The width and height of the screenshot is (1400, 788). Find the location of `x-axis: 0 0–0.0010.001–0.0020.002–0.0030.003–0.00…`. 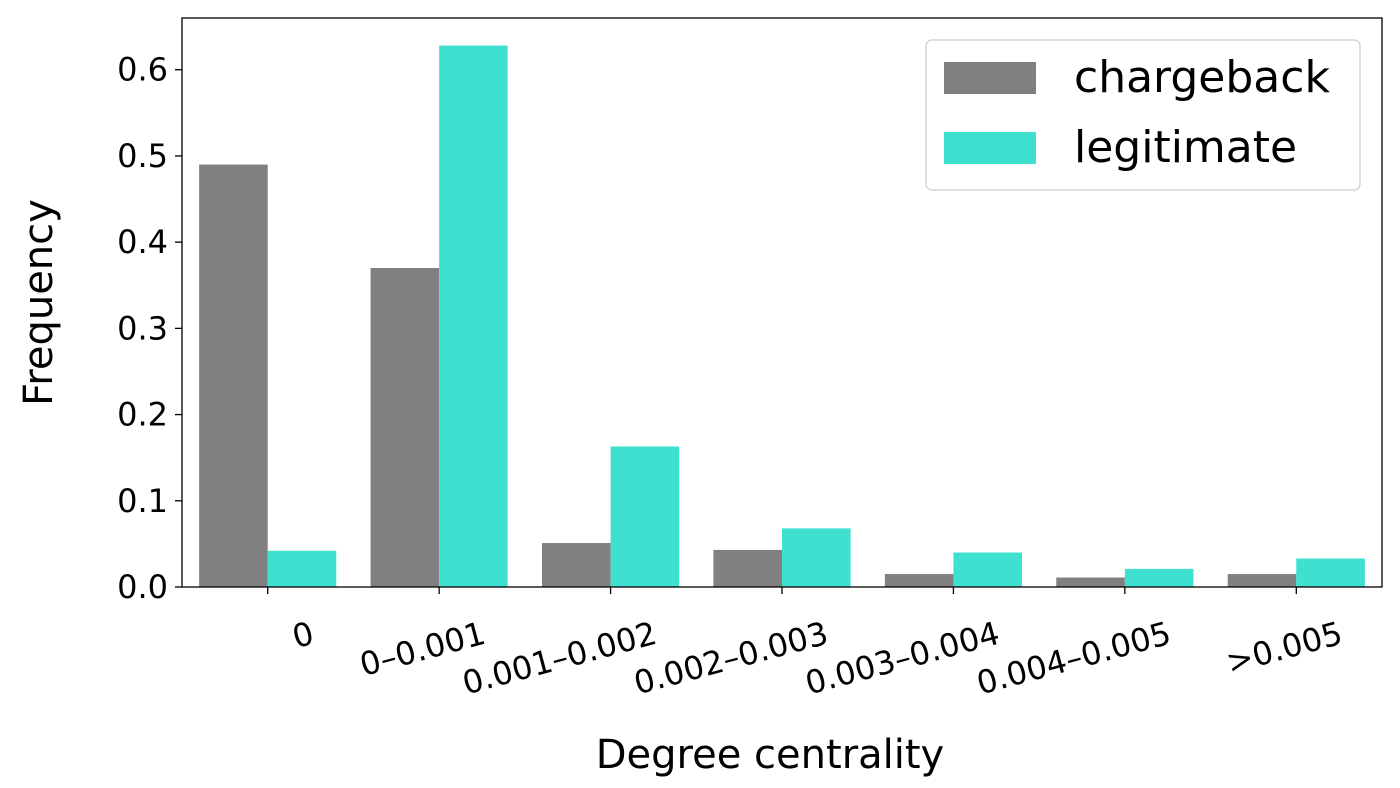

x-axis: 0 0–0.0010.001–0.0020.002–0.0030.003–0.00… is located at coordinates (806, 644).